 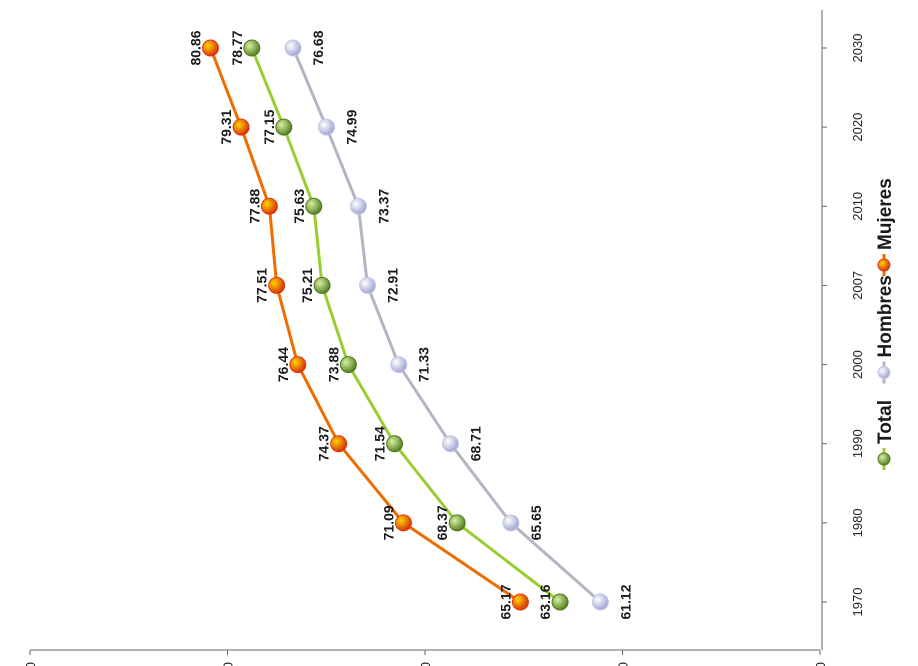 What do you see at coordinates (475, 443) in the screenshot?
I see `data-label-hombres: 68.71` at bounding box center [475, 443].